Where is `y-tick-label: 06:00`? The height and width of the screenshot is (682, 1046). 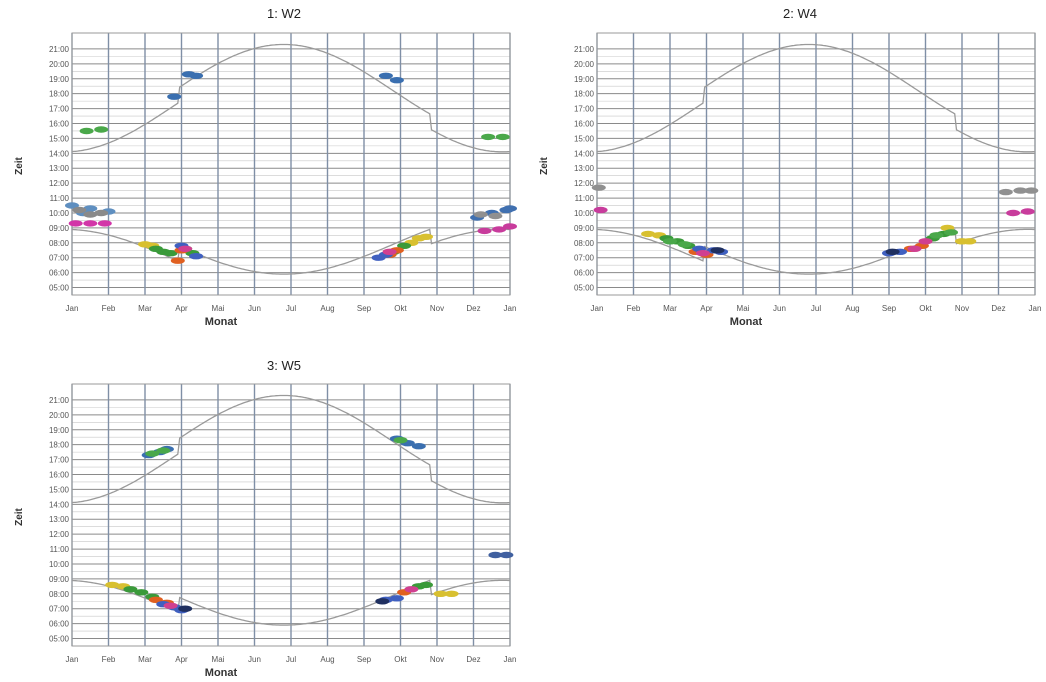
y-tick-label: 06:00 is located at coordinates (584, 273).